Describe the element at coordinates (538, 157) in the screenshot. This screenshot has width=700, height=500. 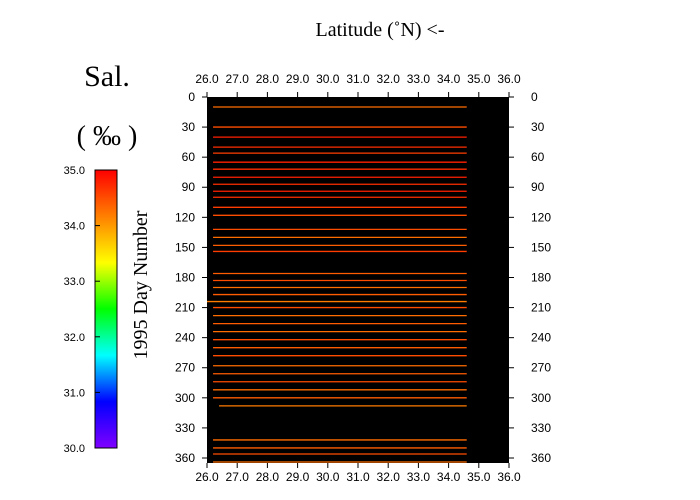
I see `y-tick-label-right: 60` at that location.